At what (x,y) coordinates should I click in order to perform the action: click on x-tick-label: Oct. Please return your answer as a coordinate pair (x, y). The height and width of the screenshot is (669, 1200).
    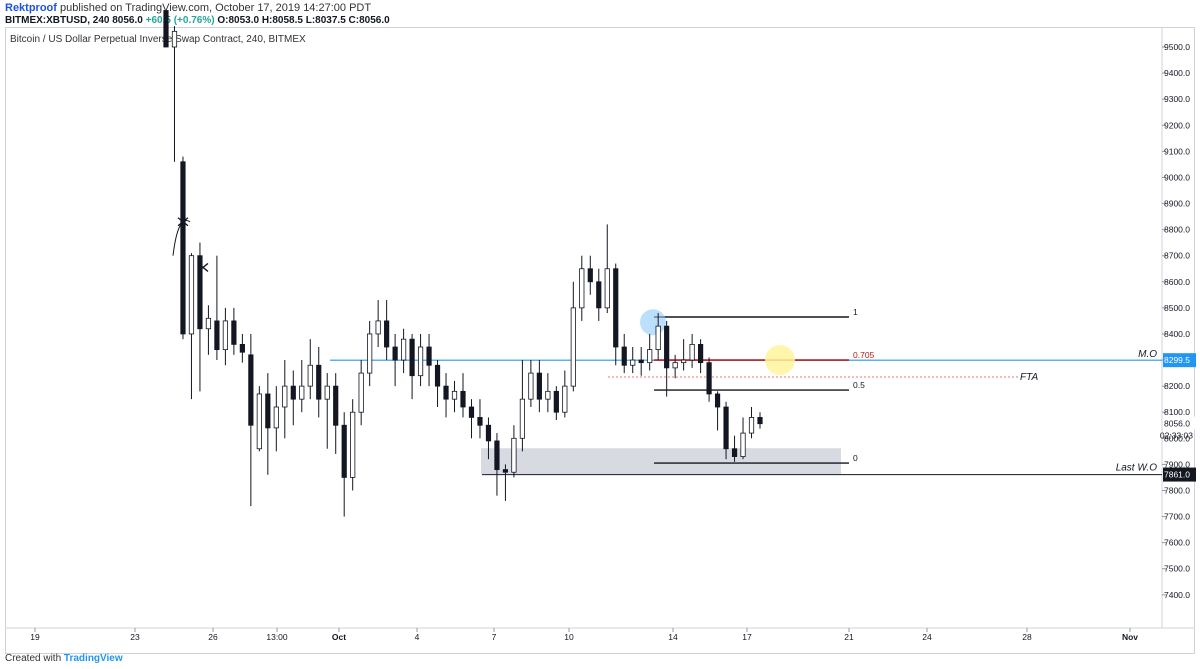
    Looking at the image, I should click on (339, 637).